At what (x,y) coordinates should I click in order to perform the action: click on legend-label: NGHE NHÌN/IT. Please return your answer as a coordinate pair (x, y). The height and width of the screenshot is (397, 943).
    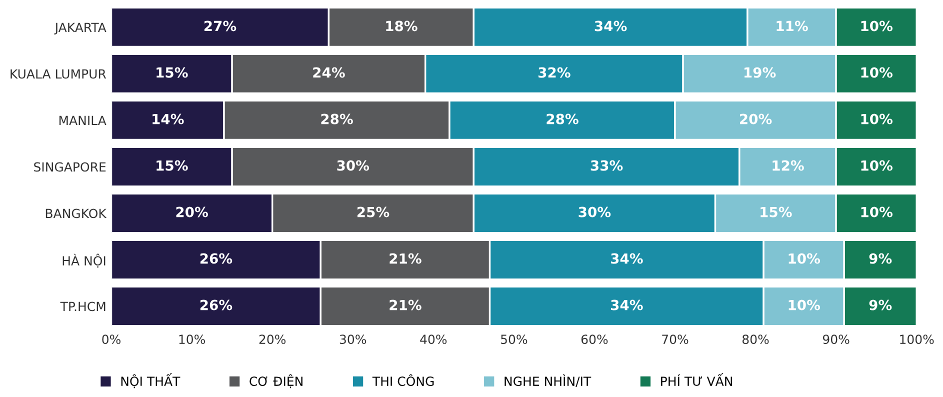
    Looking at the image, I should click on (548, 380).